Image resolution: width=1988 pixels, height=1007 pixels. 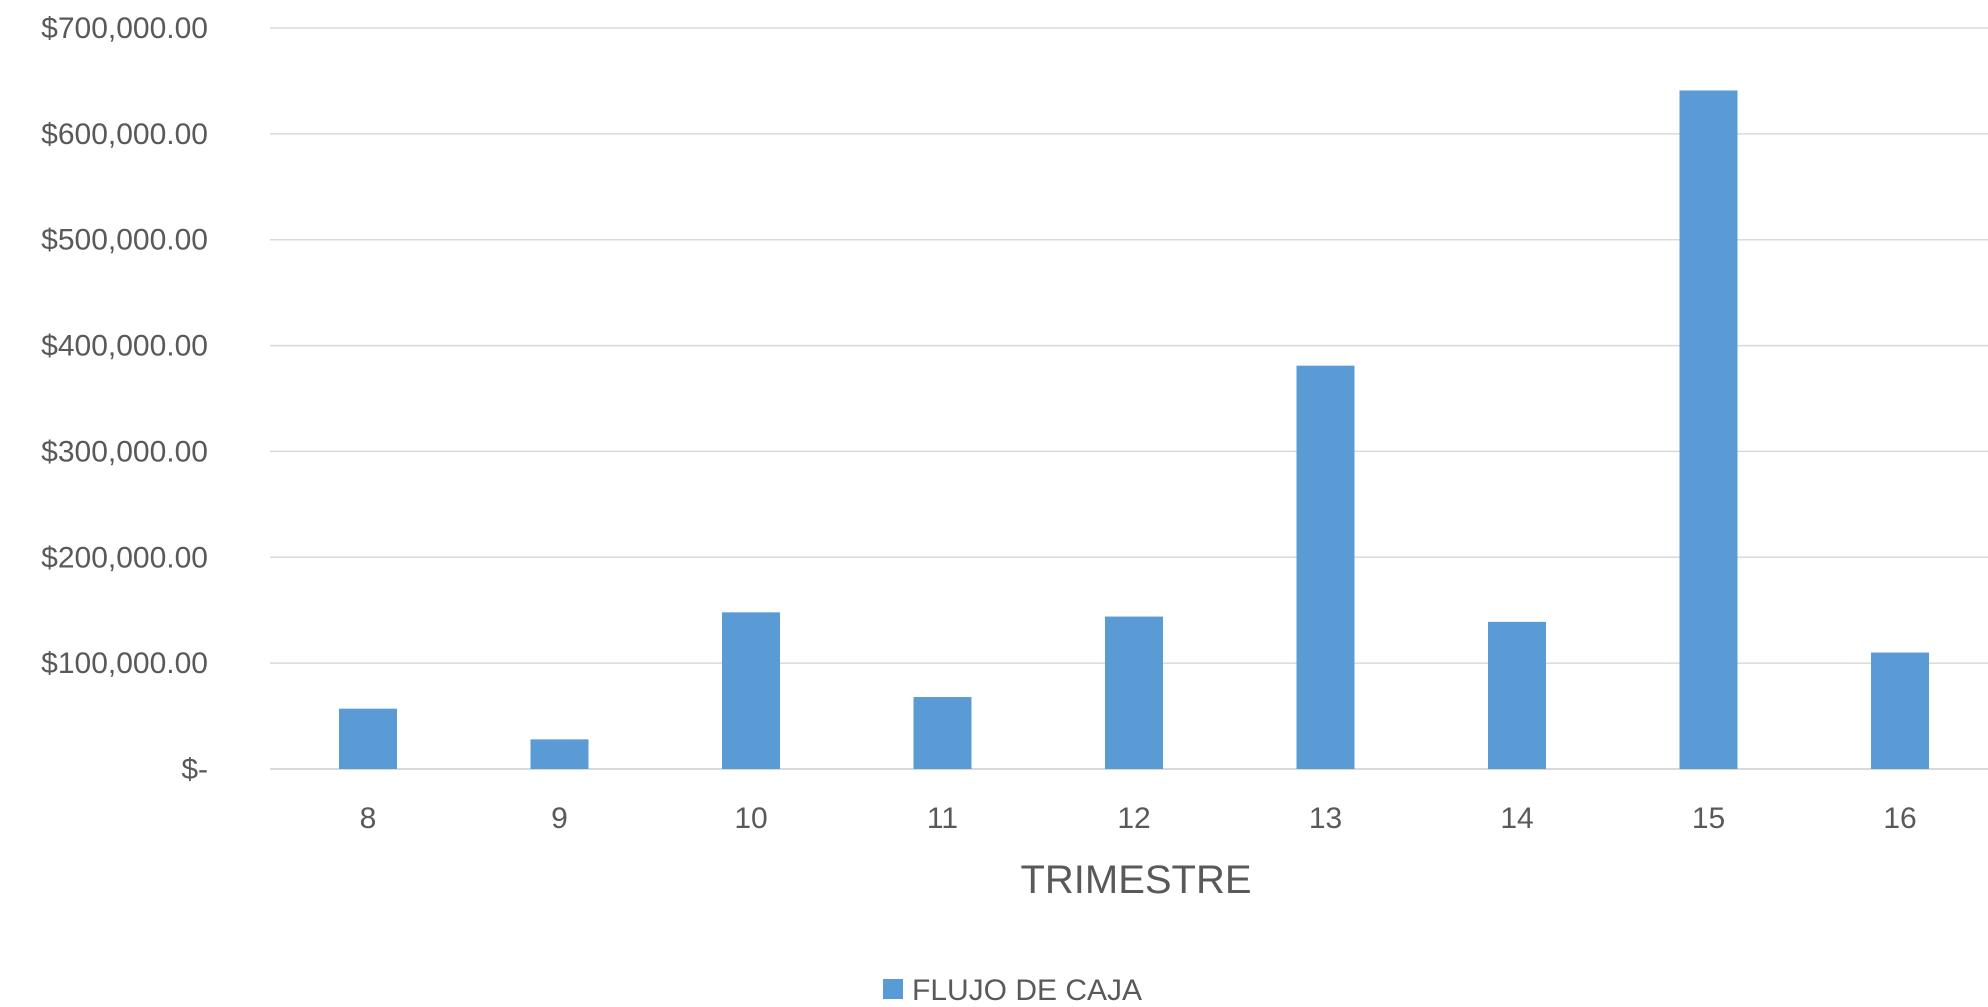 I want to click on y-tick-label: $600,000.00, so click(x=124, y=134).